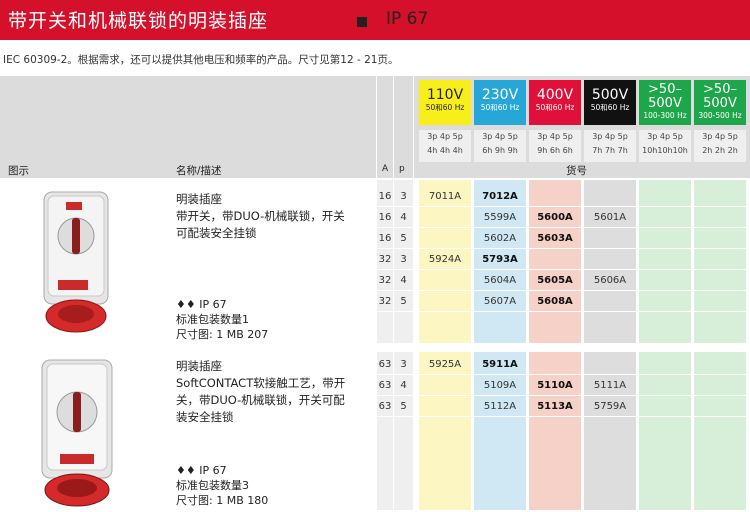 This screenshot has height=512, width=750. I want to click on group-1-dim: 尺寸图: 1 MB 207, so click(222, 334).